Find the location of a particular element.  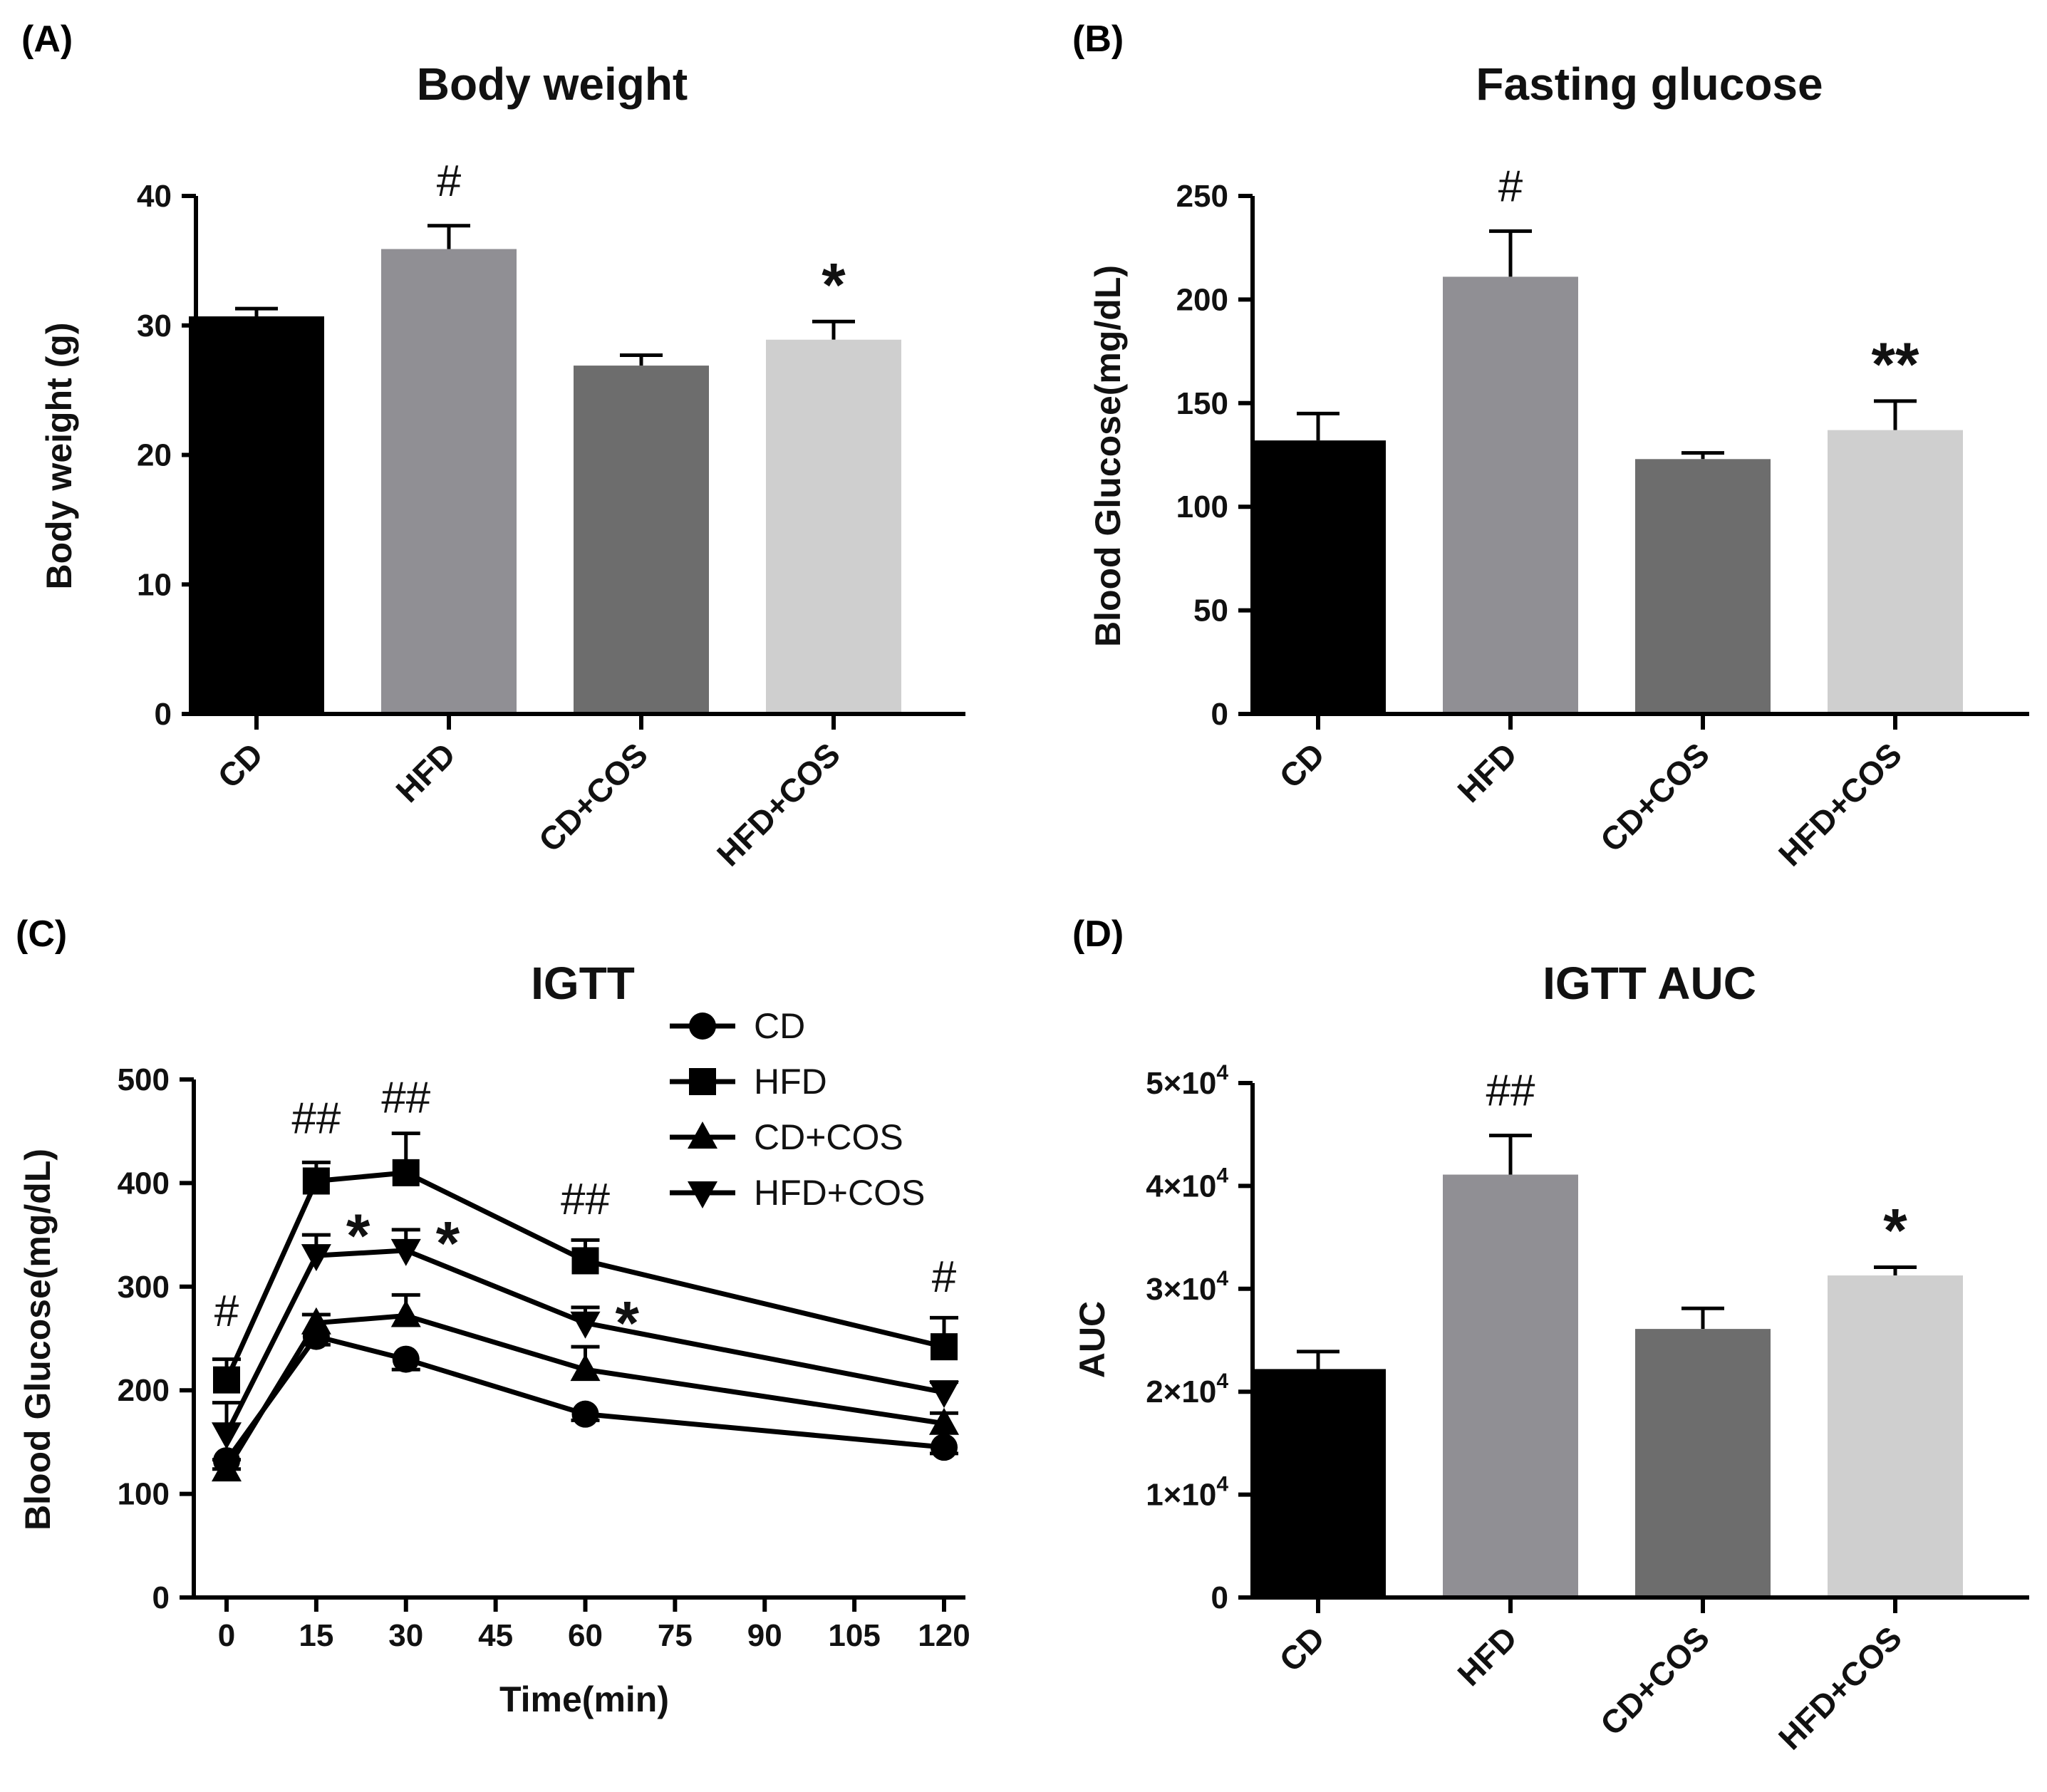

category-label-a-2: CD+COS is located at coordinates (593, 797).